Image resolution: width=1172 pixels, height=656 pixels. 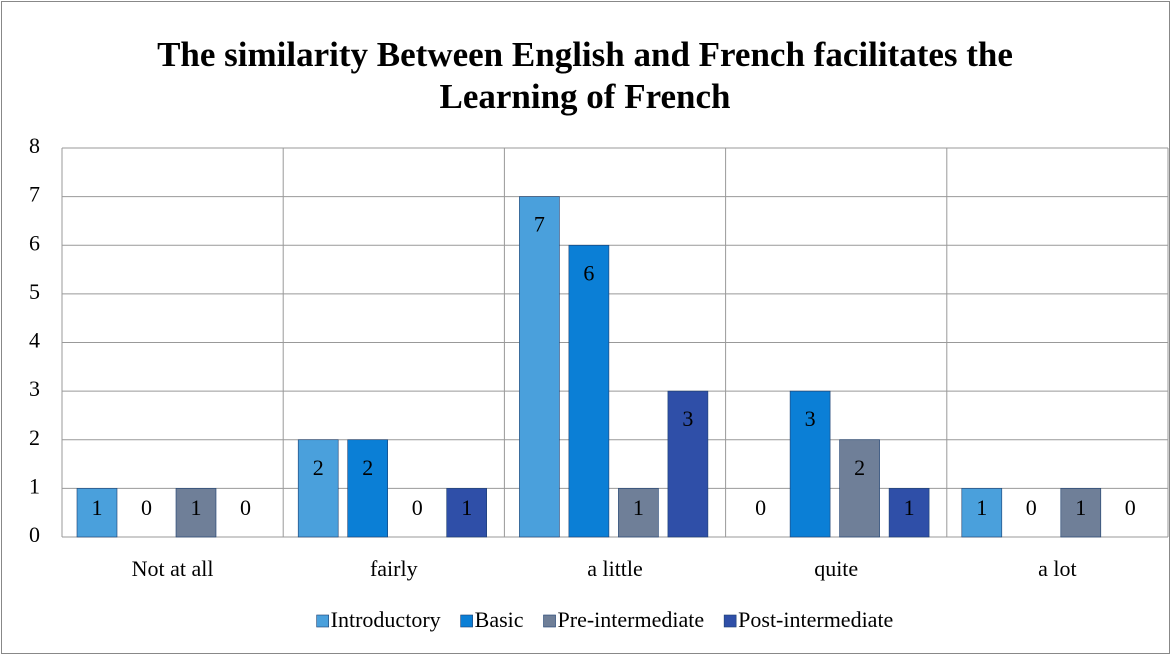 What do you see at coordinates (34, 194) in the screenshot?
I see `y-tick-label: 7` at bounding box center [34, 194].